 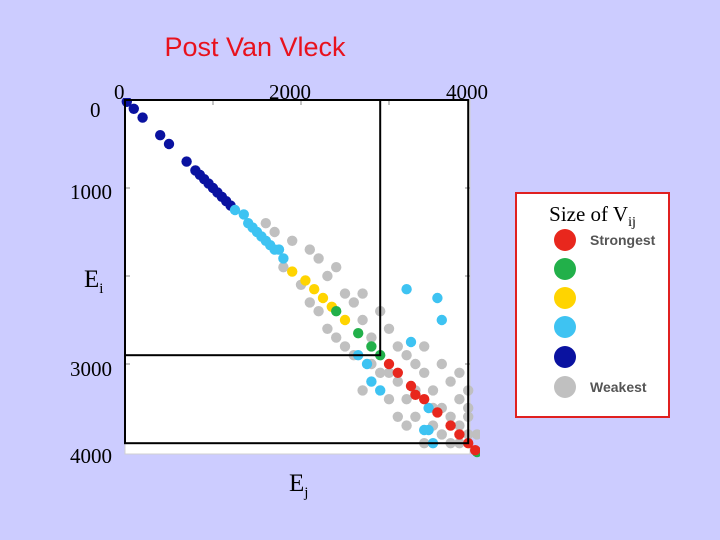 I want to click on y-tick-label: 4000, so click(x=91, y=456).